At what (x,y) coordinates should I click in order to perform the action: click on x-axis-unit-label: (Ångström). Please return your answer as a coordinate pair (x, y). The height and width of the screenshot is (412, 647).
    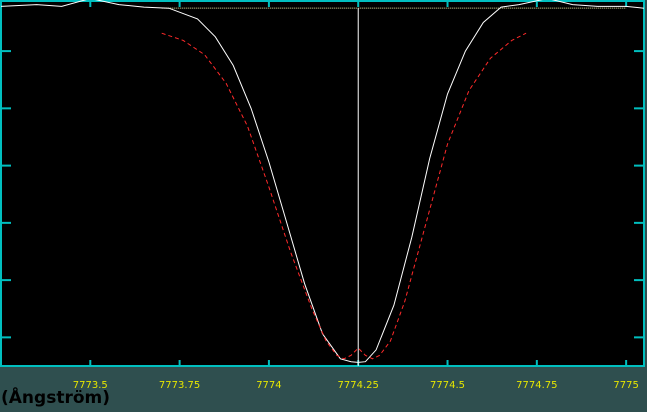
    Looking at the image, I should click on (55, 398).